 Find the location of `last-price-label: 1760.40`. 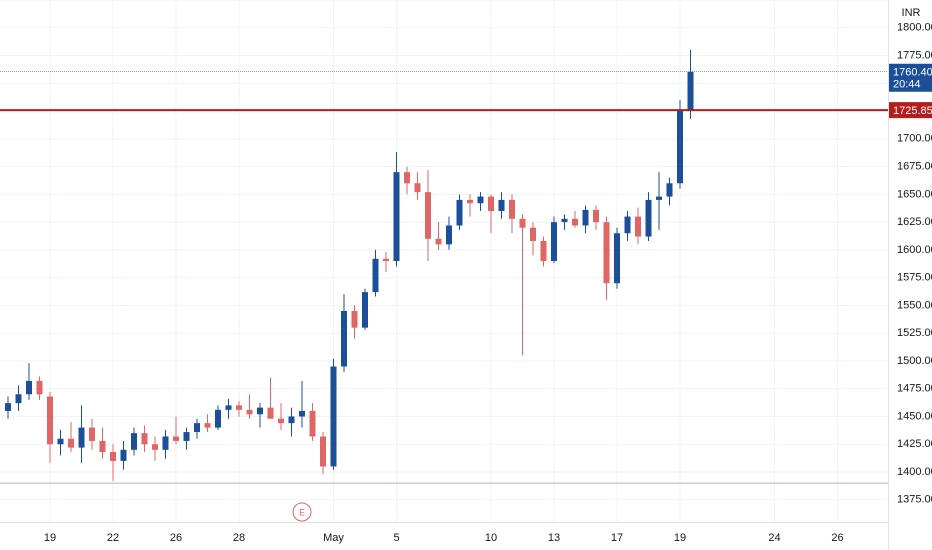

last-price-label: 1760.40 is located at coordinates (912, 73).